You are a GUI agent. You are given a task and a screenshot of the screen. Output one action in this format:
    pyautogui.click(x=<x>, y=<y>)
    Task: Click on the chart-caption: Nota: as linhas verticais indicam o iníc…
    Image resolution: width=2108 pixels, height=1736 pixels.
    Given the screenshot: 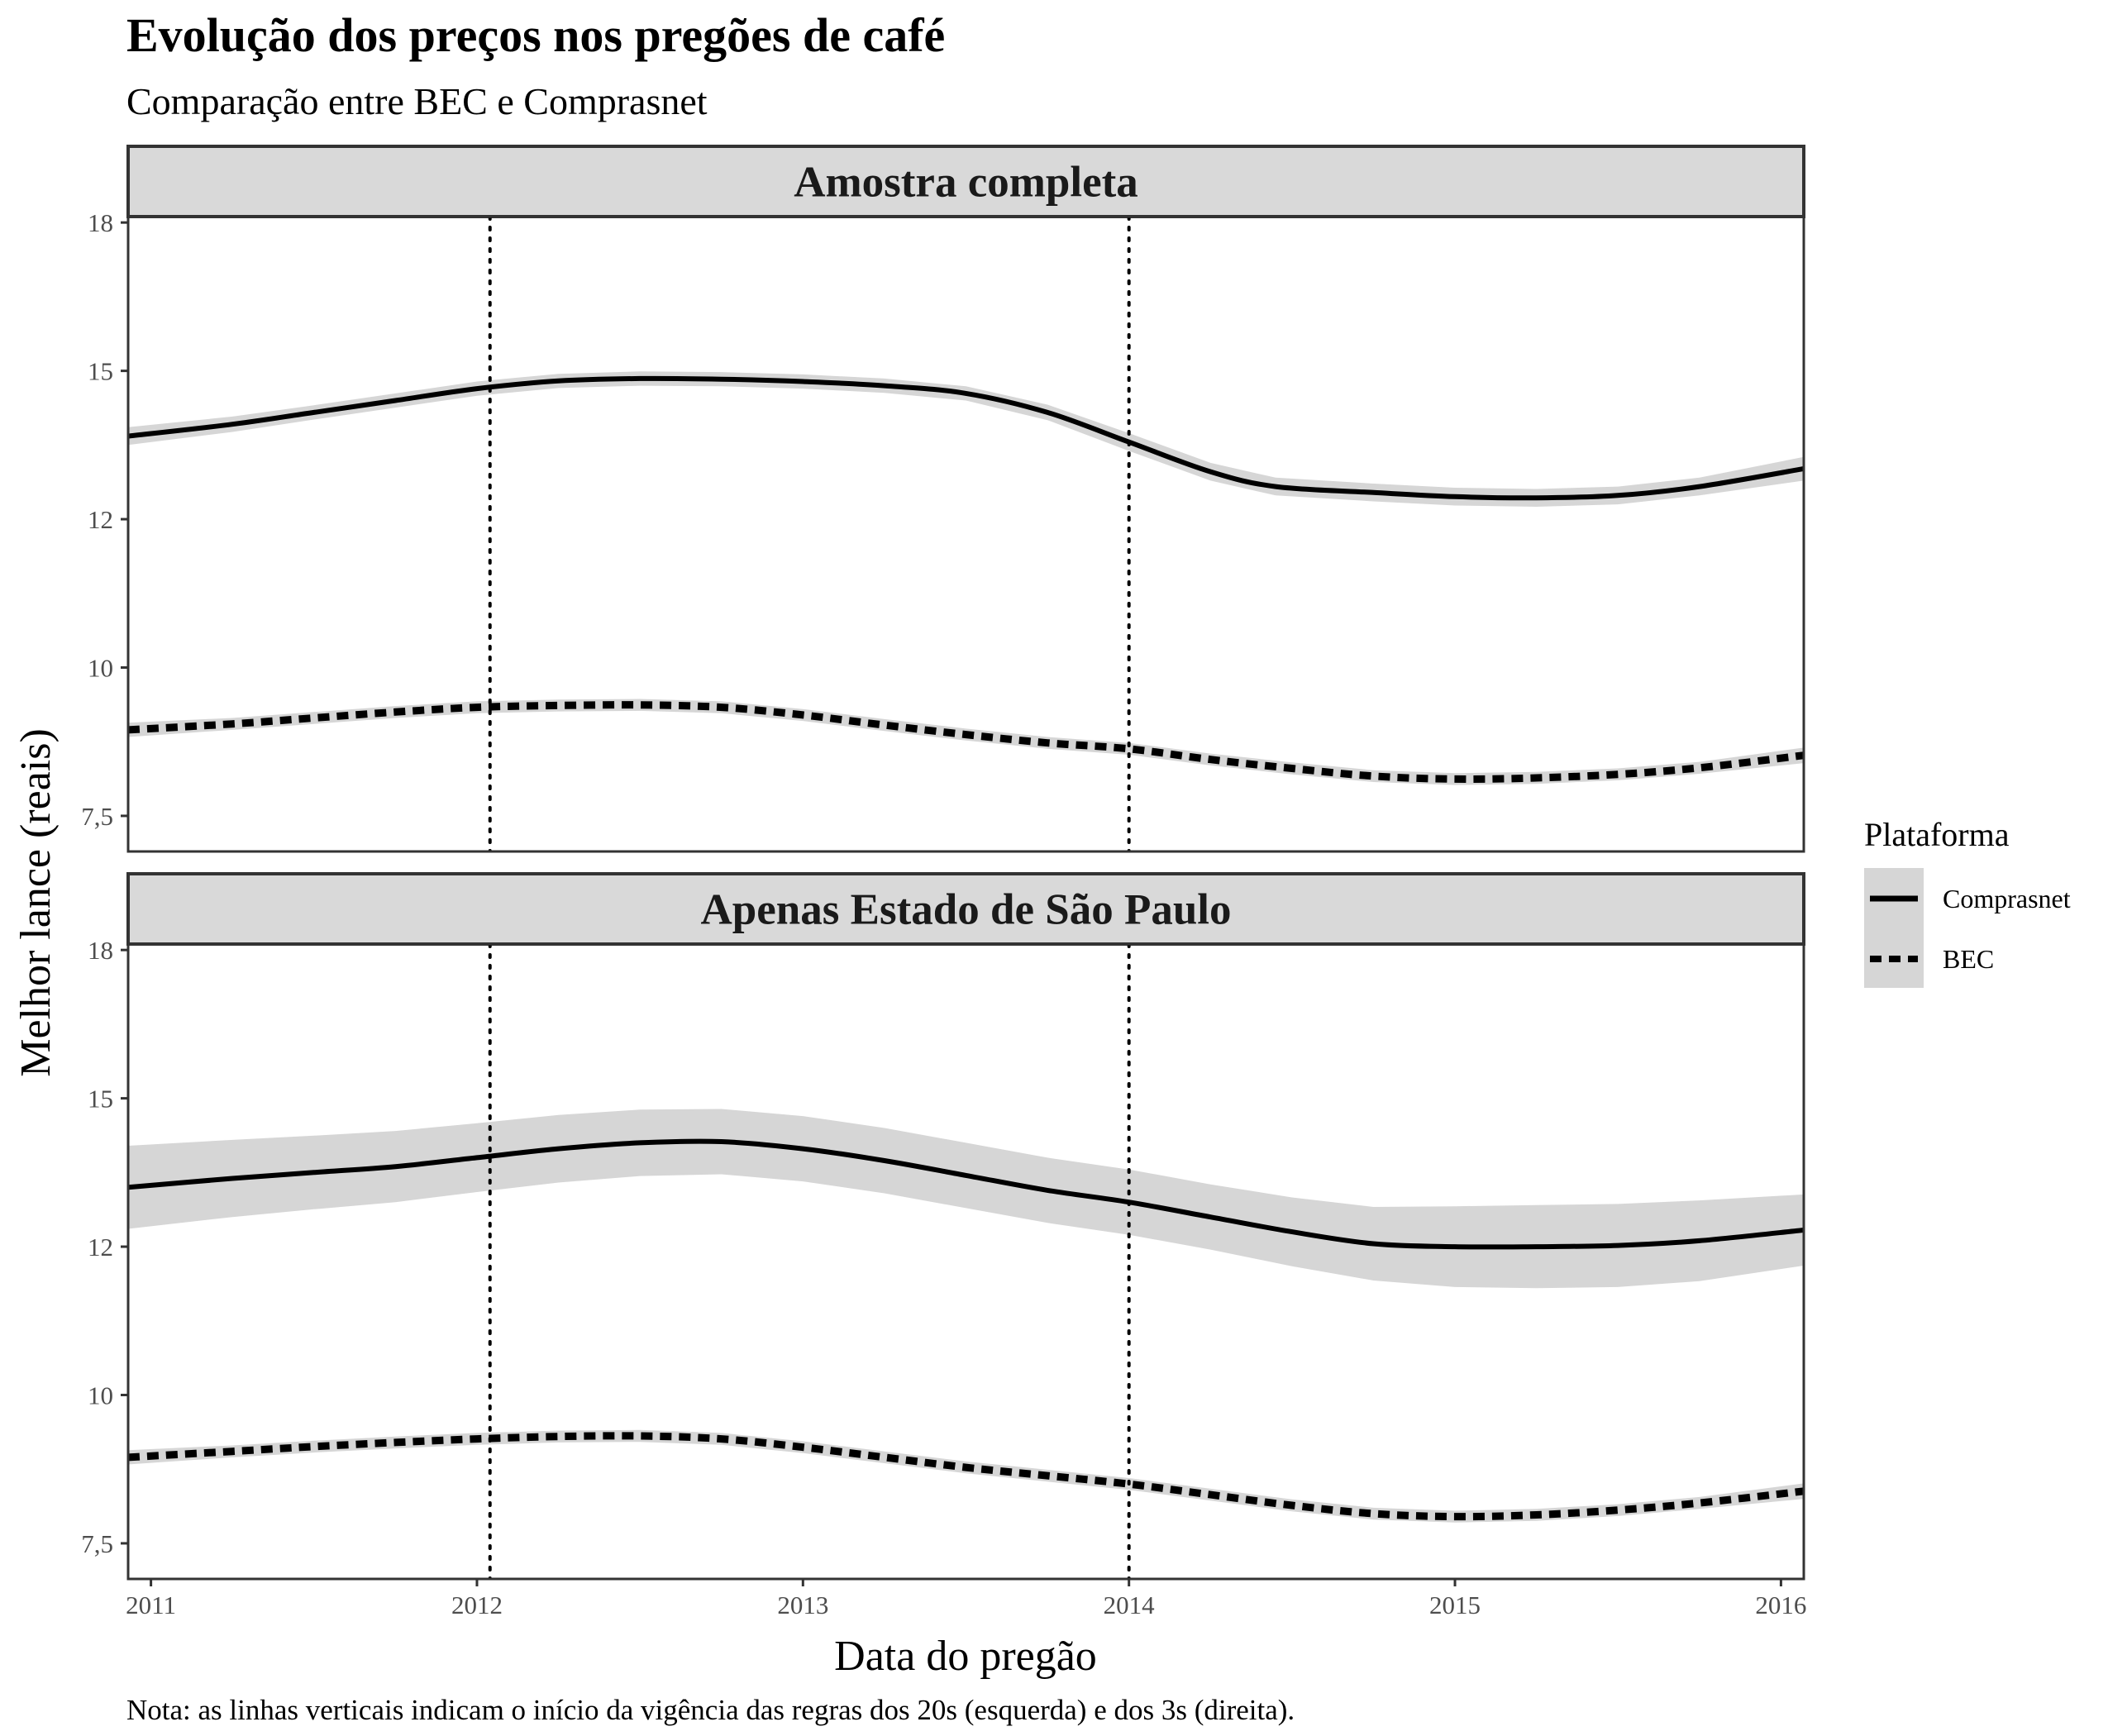 What is the action you would take?
    pyautogui.click(x=710, y=1710)
    